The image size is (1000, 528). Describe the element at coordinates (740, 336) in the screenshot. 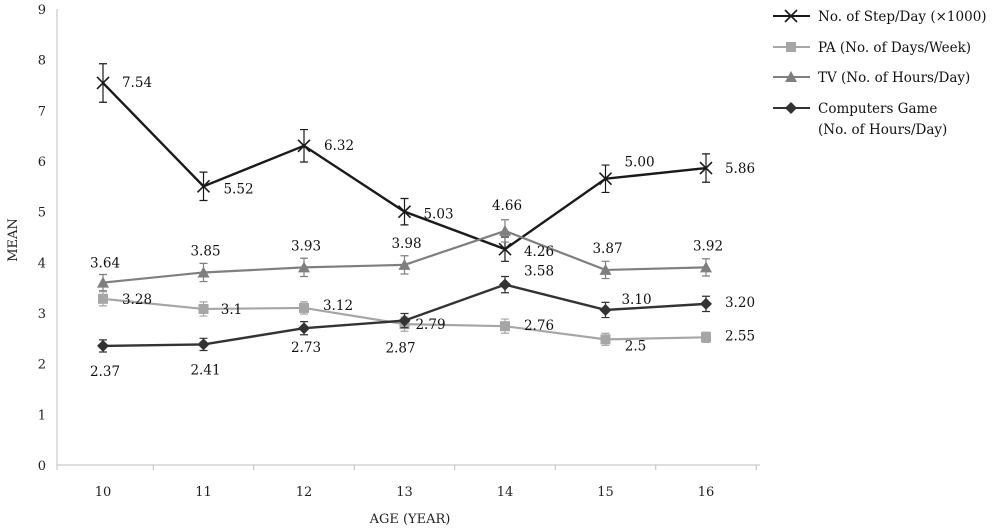

I see `data-label: 2.55` at that location.